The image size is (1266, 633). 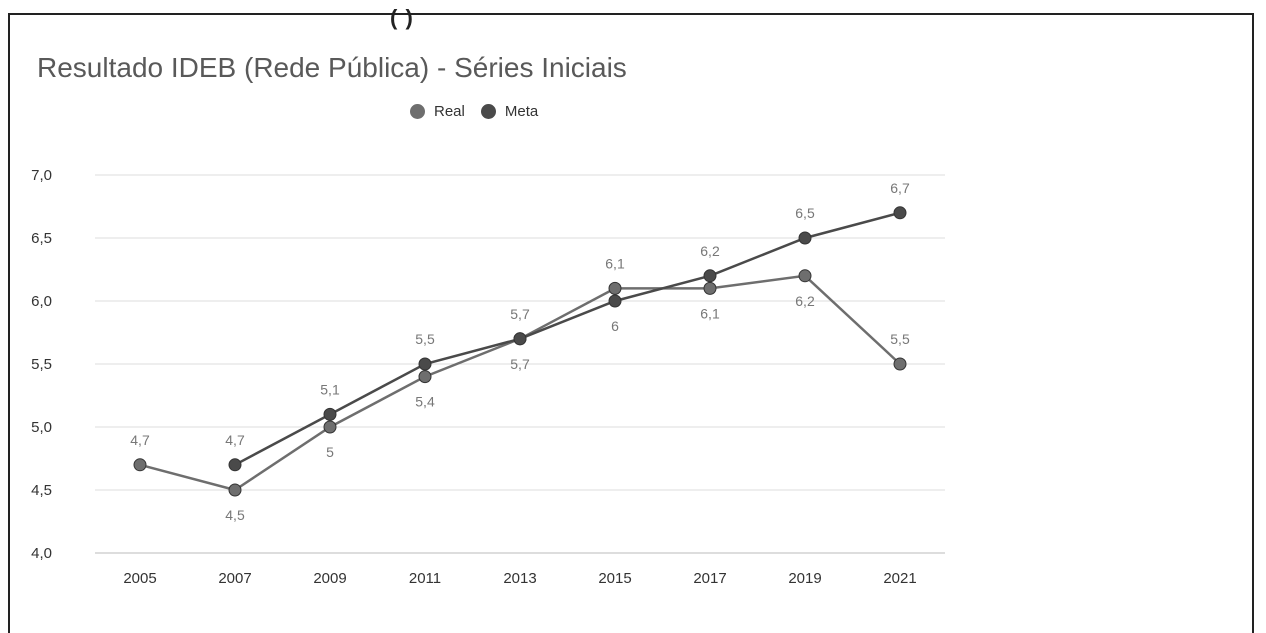 What do you see at coordinates (234, 578) in the screenshot?
I see `x-tick-label: 2007` at bounding box center [234, 578].